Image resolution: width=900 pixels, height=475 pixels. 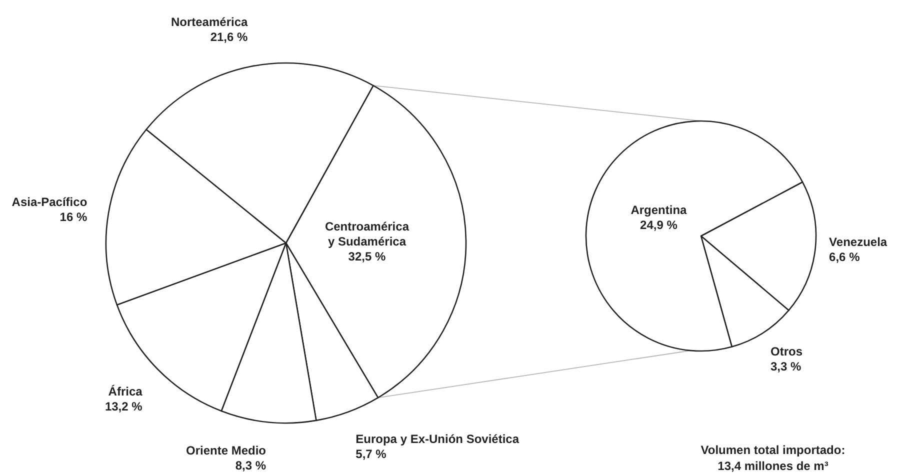 I want to click on slice-label: Europa y Ex-Unión Soviética, so click(x=438, y=439).